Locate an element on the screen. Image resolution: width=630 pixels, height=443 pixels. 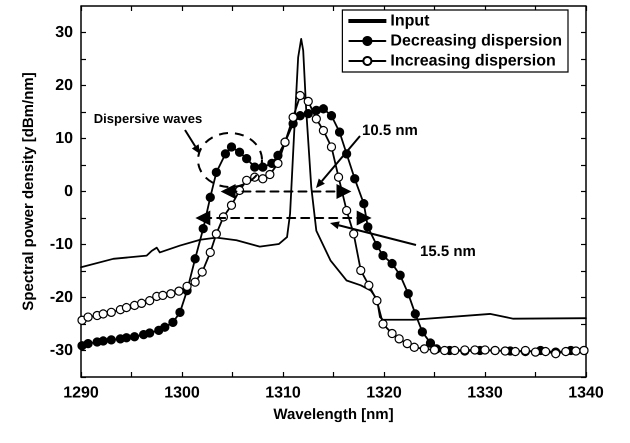
legend-label: Input is located at coordinates (410, 21).